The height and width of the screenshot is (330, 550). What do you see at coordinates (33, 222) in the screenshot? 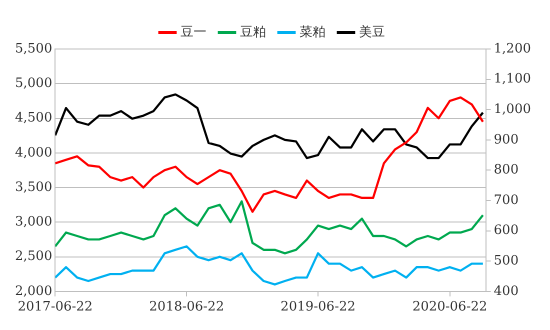
I see `y-tick-label: 3,000` at bounding box center [33, 222].